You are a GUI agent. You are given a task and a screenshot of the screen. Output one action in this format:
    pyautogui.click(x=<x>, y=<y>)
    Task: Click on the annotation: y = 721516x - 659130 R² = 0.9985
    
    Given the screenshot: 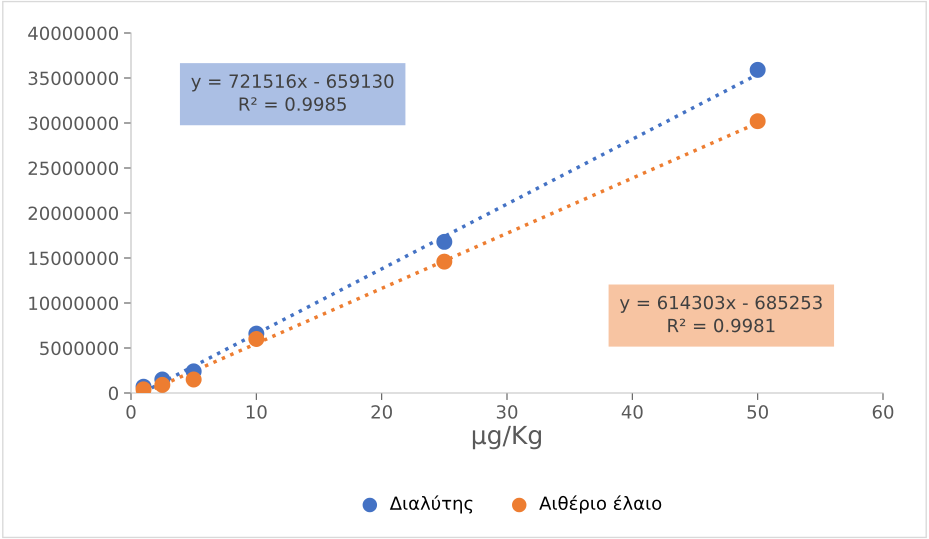 What is the action you would take?
    pyautogui.click(x=292, y=92)
    